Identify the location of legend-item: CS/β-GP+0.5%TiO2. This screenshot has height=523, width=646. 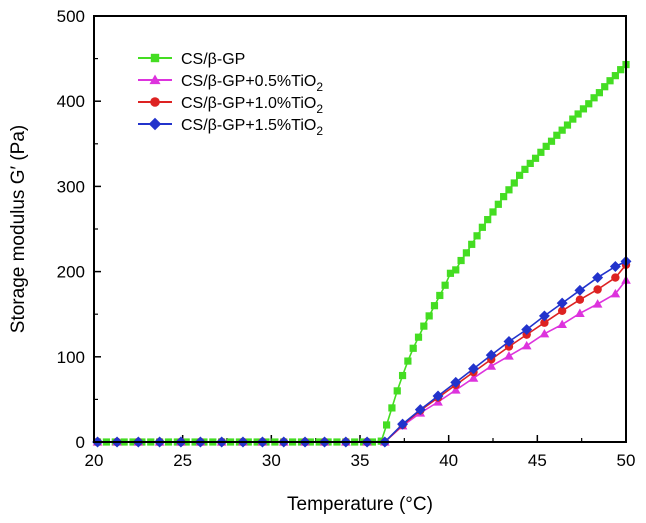
(230, 83).